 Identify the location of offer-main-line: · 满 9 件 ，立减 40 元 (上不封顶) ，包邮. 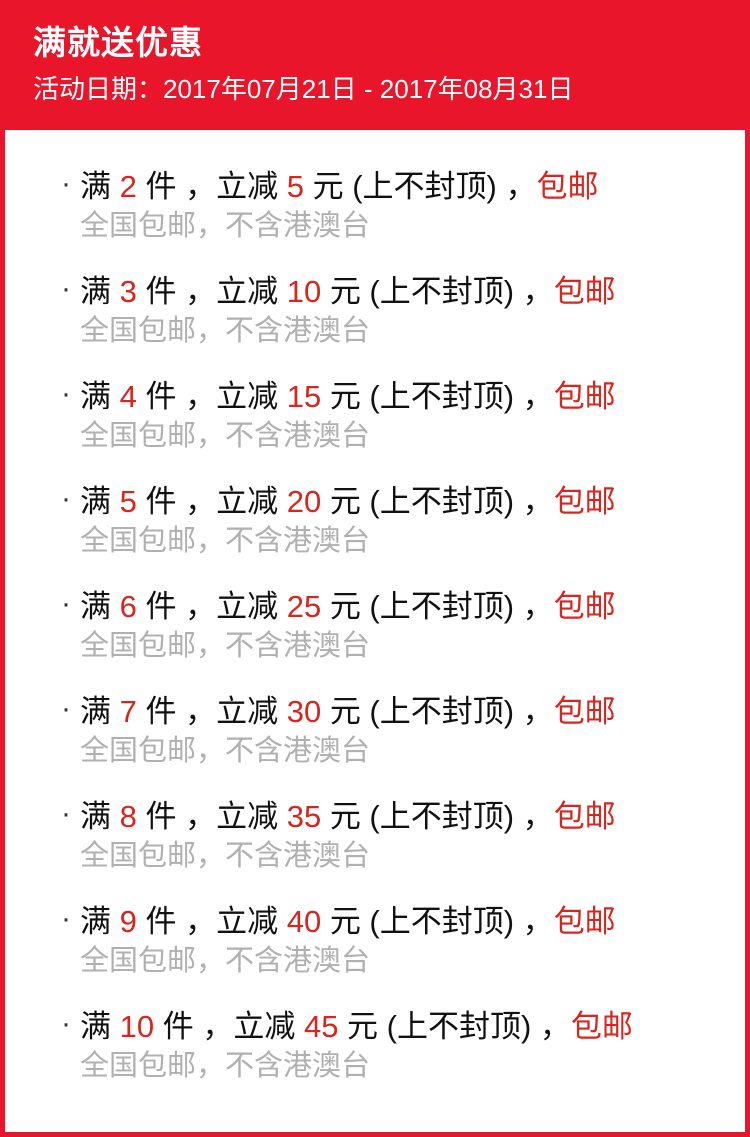
(383, 922).